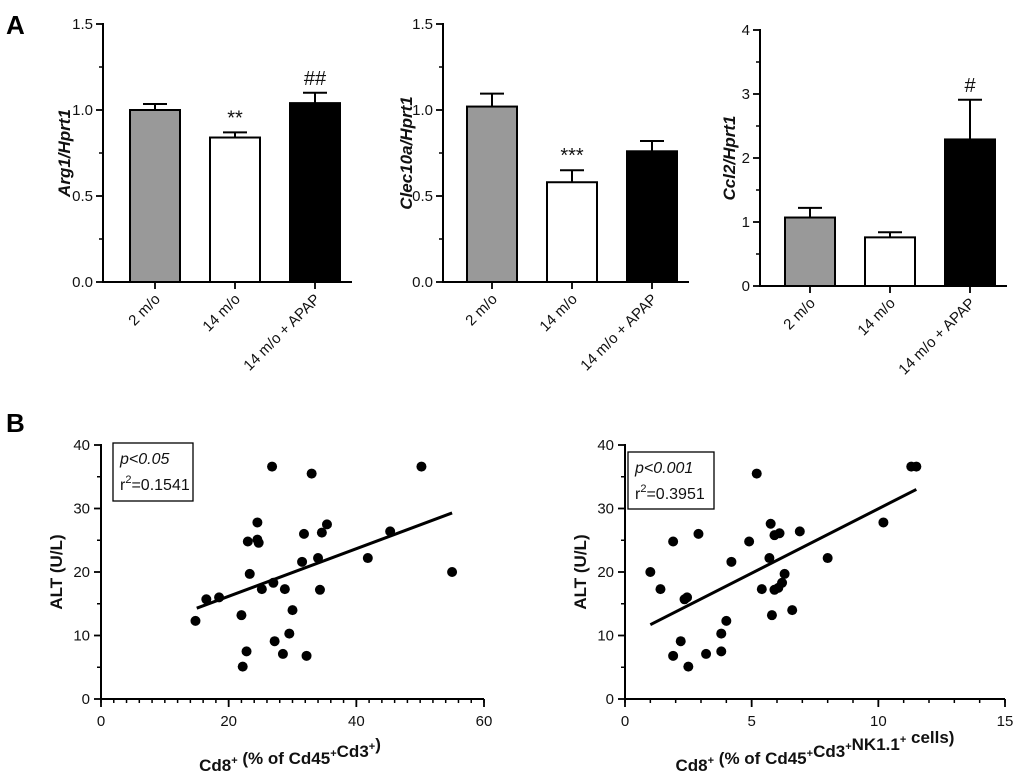  What do you see at coordinates (746, 94) in the screenshot?
I see `y-tick-label: 3` at bounding box center [746, 94].